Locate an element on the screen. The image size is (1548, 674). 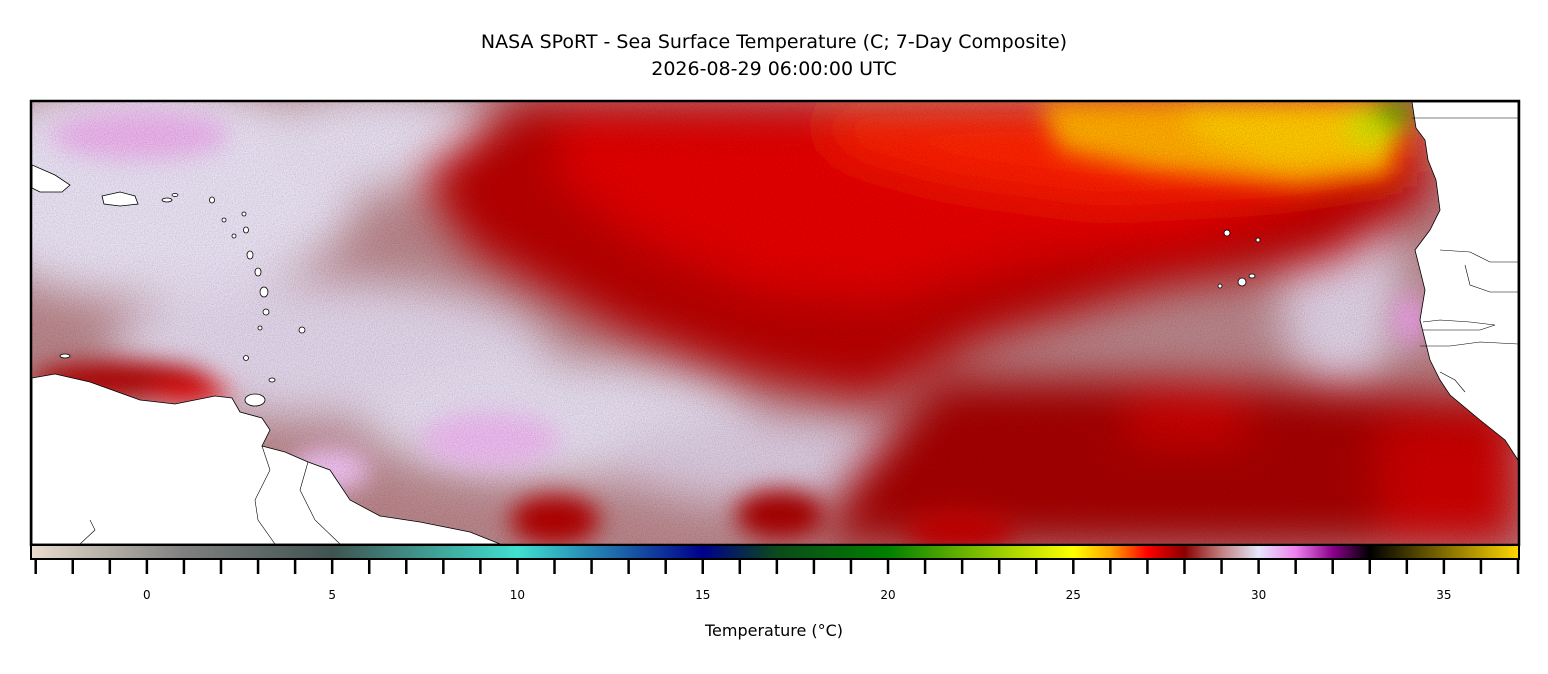
colorbar-tick-label: 30 is located at coordinates (1258, 595).